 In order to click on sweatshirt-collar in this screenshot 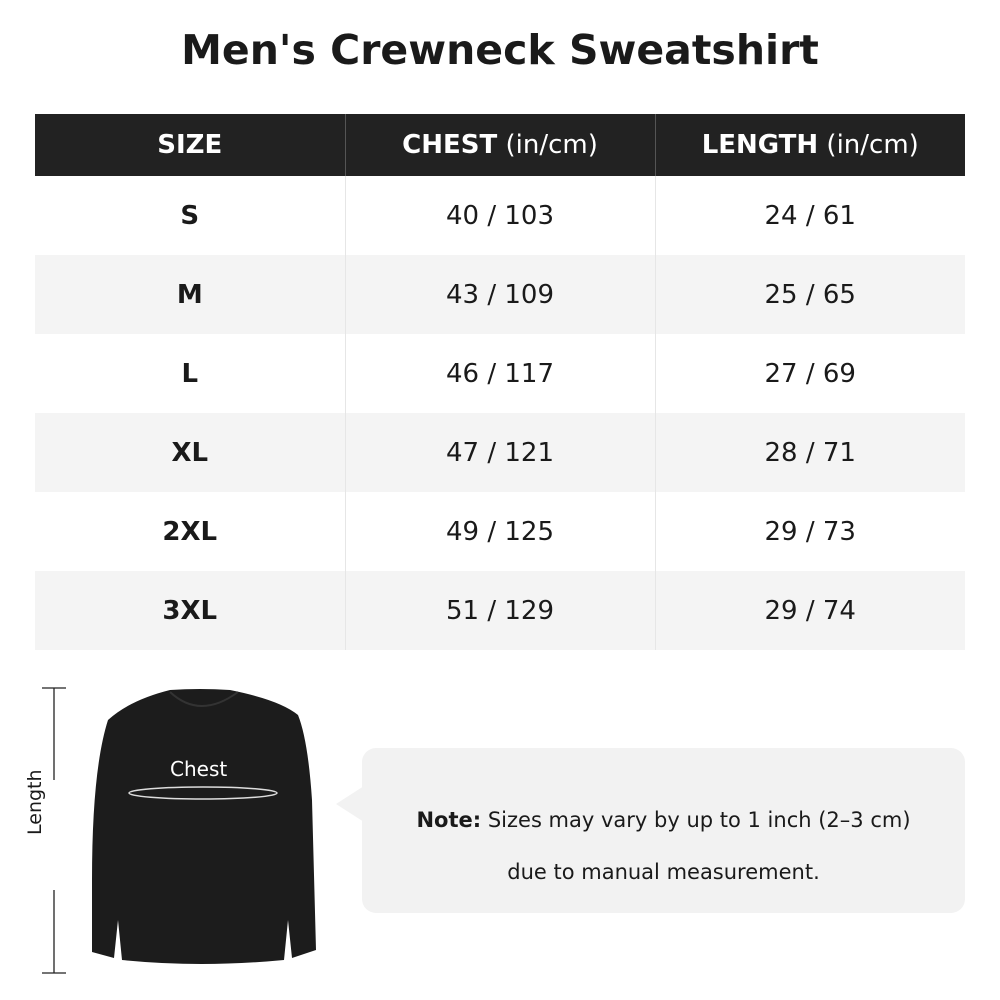, I will do `click(204, 699)`.